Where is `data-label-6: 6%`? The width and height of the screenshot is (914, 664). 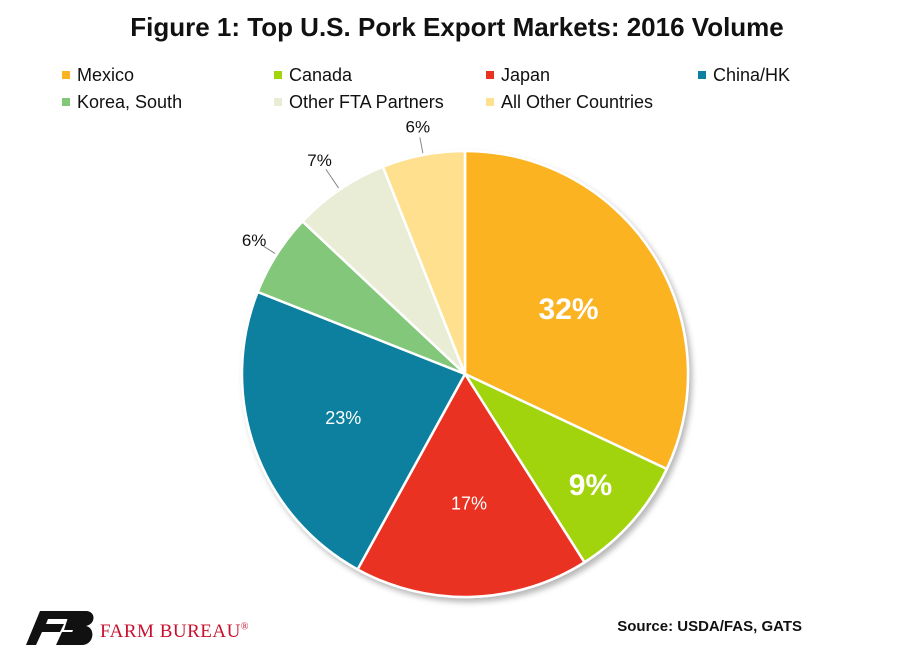
data-label-6: 6% is located at coordinates (417, 126).